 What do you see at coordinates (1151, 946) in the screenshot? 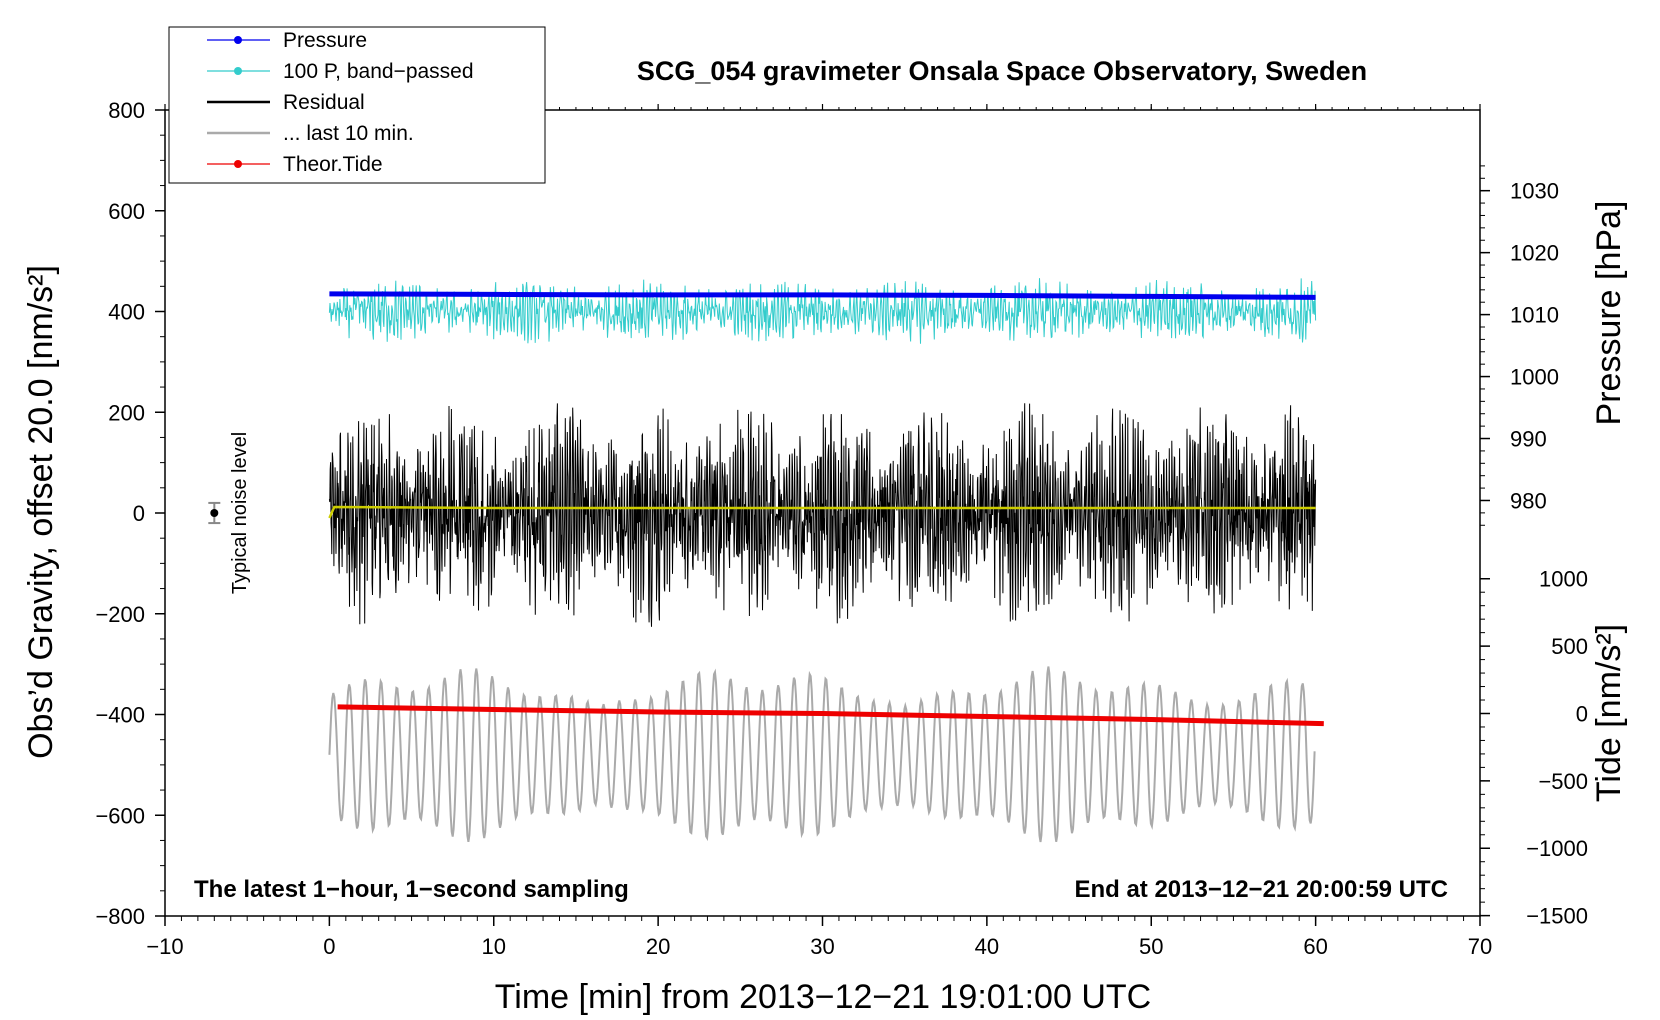
I see `x-tick-label: 50` at bounding box center [1151, 946].